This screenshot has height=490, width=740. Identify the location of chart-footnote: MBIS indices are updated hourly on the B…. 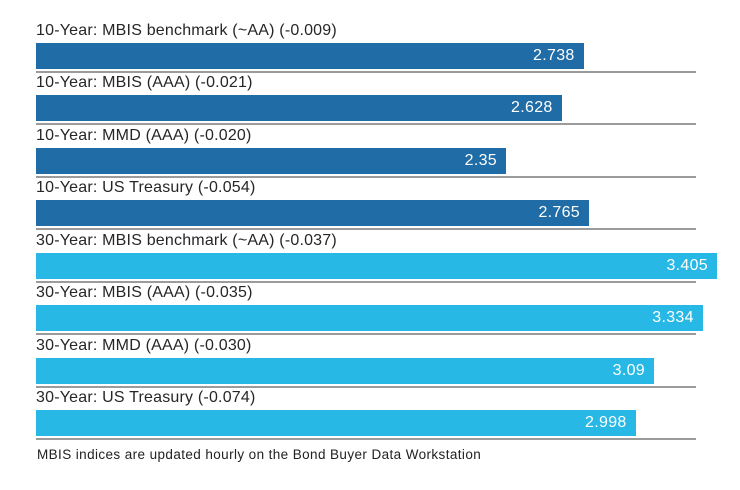
(259, 454).